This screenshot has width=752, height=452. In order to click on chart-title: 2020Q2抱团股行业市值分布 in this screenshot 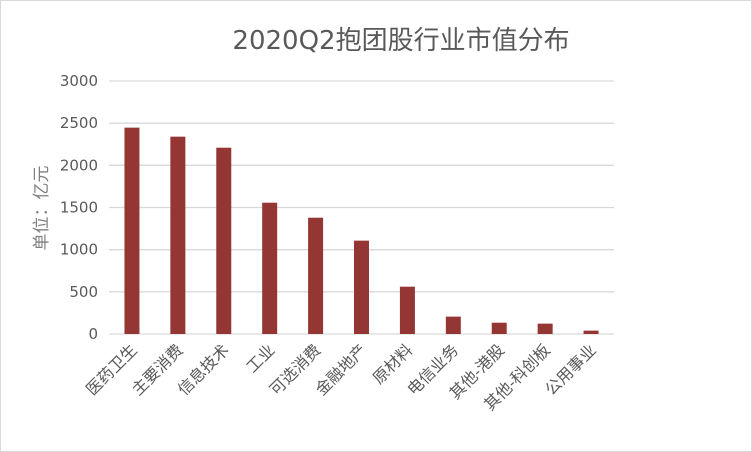, I will do `click(400, 41)`.